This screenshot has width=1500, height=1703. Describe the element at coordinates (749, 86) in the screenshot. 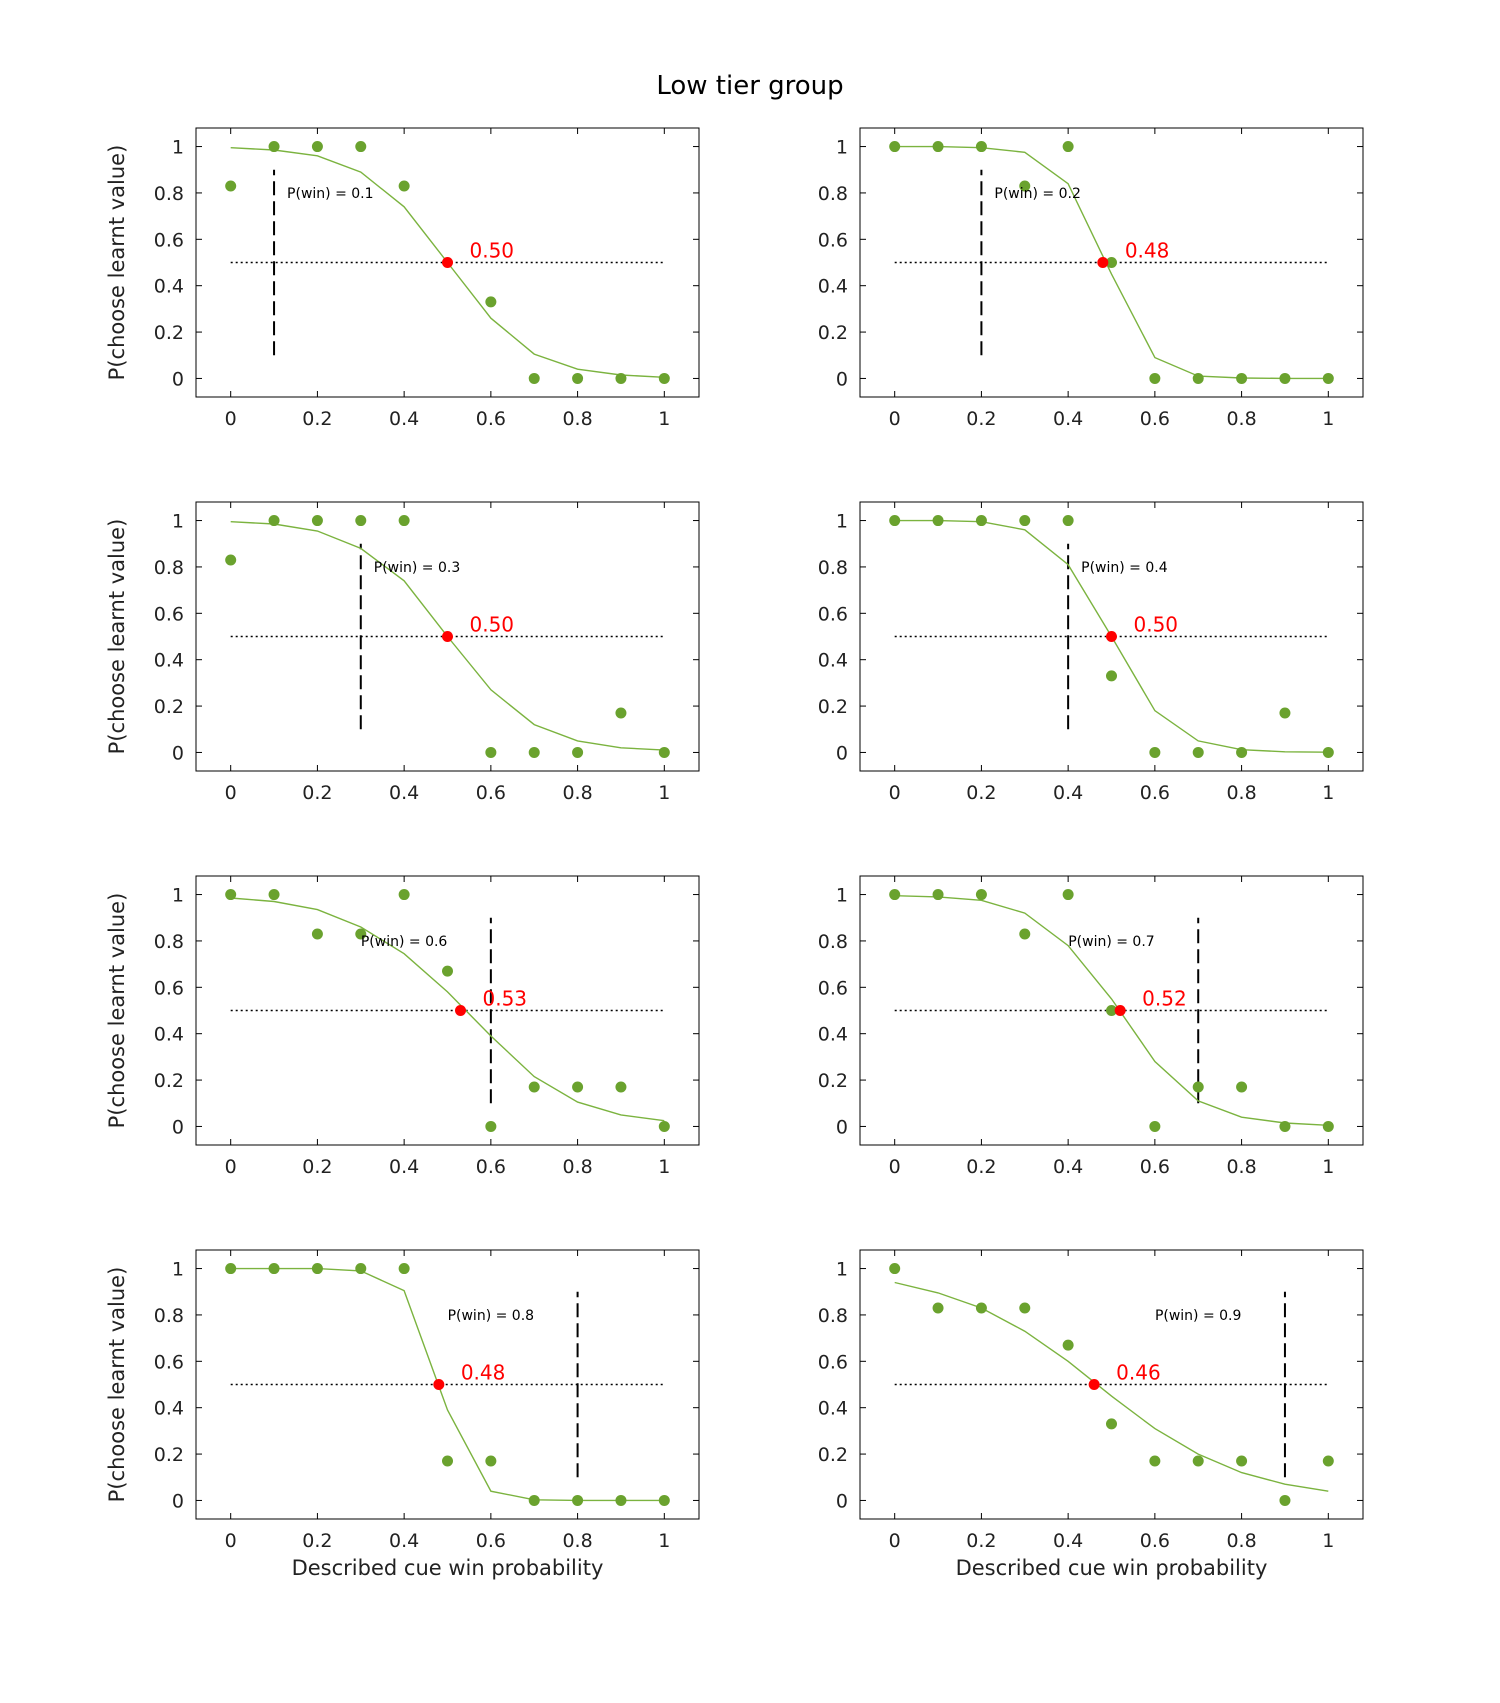

I see `figure-title: Low tier group` at that location.